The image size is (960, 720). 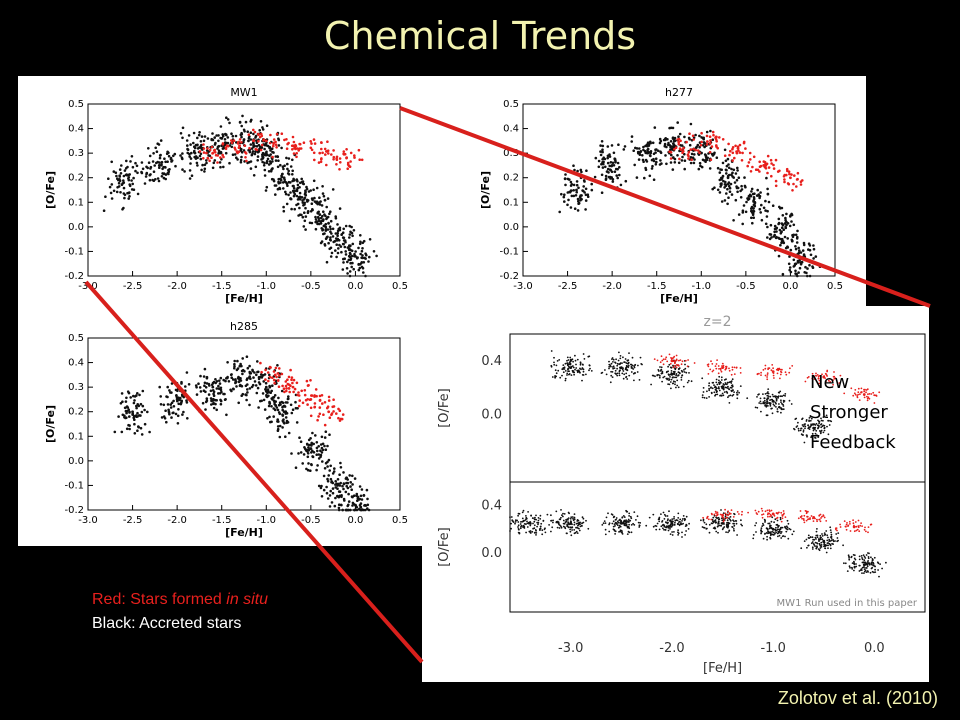 I want to click on x-tick-label: -1.5, so click(x=657, y=286).